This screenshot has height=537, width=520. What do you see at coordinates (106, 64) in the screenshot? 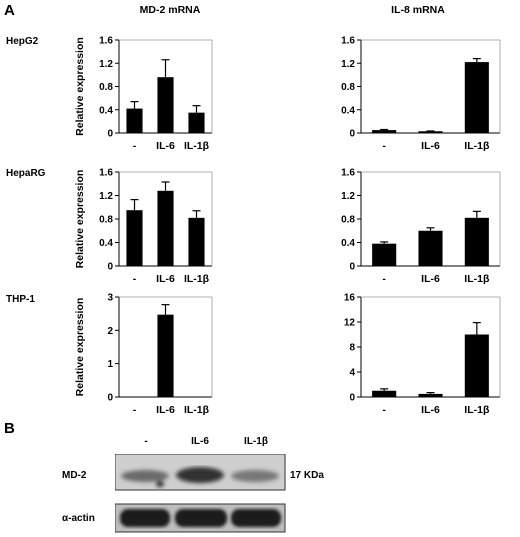
I see `y-tick-label-hepg2-md2: 1.2` at bounding box center [106, 64].